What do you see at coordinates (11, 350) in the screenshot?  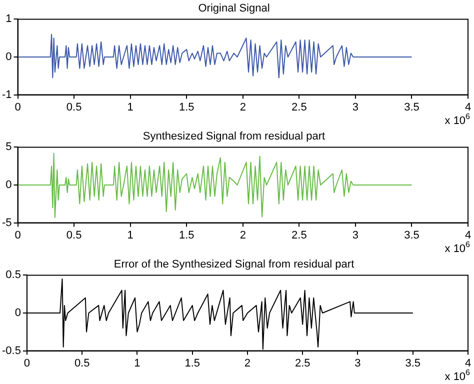 I see `y-tick-label: -0.5` at bounding box center [11, 350].